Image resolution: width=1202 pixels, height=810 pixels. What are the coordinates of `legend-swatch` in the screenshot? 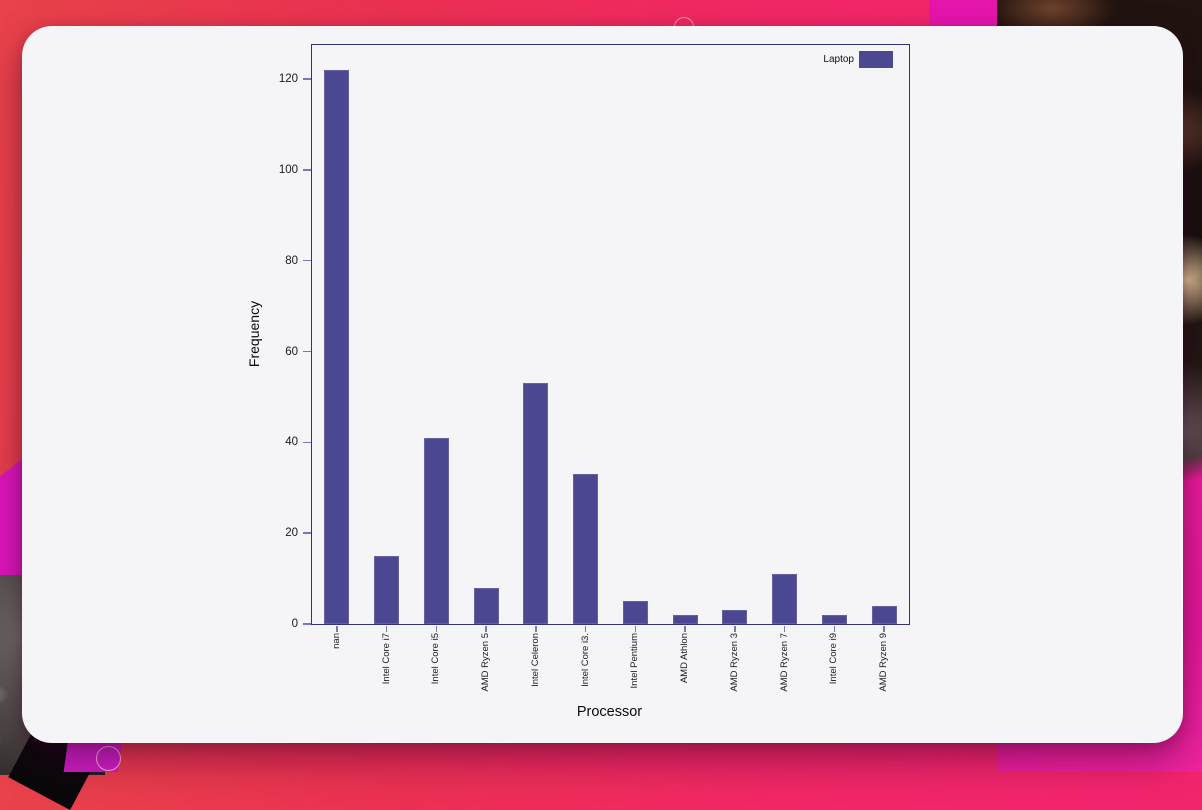 It's located at (876, 59).